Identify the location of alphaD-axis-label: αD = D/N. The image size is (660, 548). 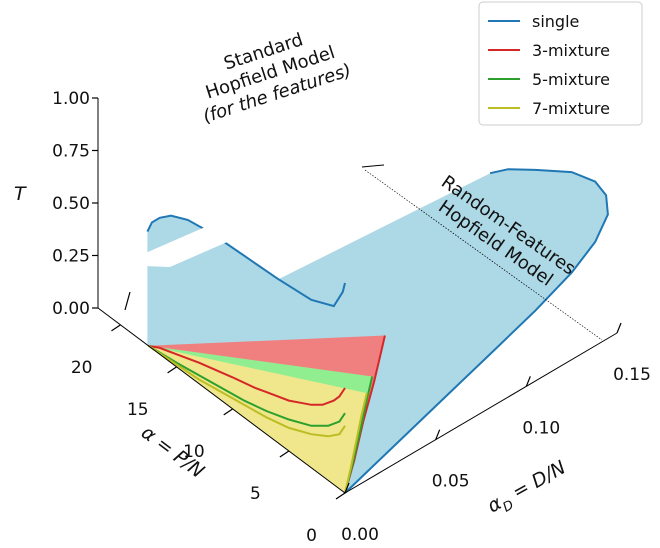
(528, 489).